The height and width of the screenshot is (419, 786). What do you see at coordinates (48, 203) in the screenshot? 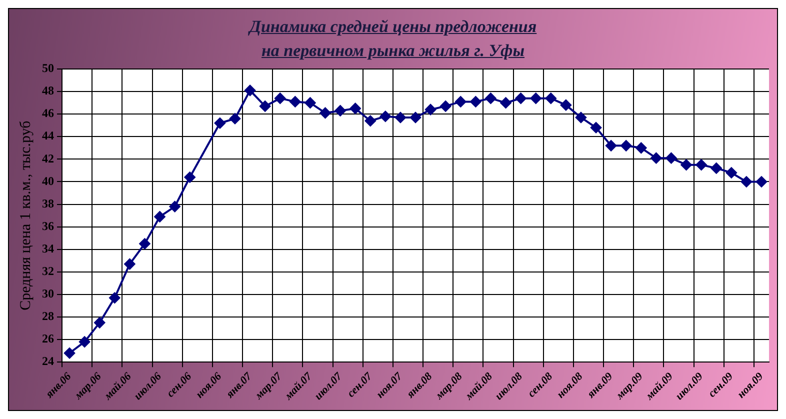
I see `y-tick-label: 38` at bounding box center [48, 203].